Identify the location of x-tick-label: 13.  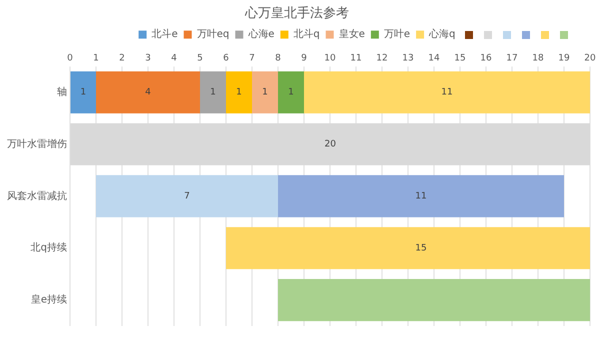
(408, 58).